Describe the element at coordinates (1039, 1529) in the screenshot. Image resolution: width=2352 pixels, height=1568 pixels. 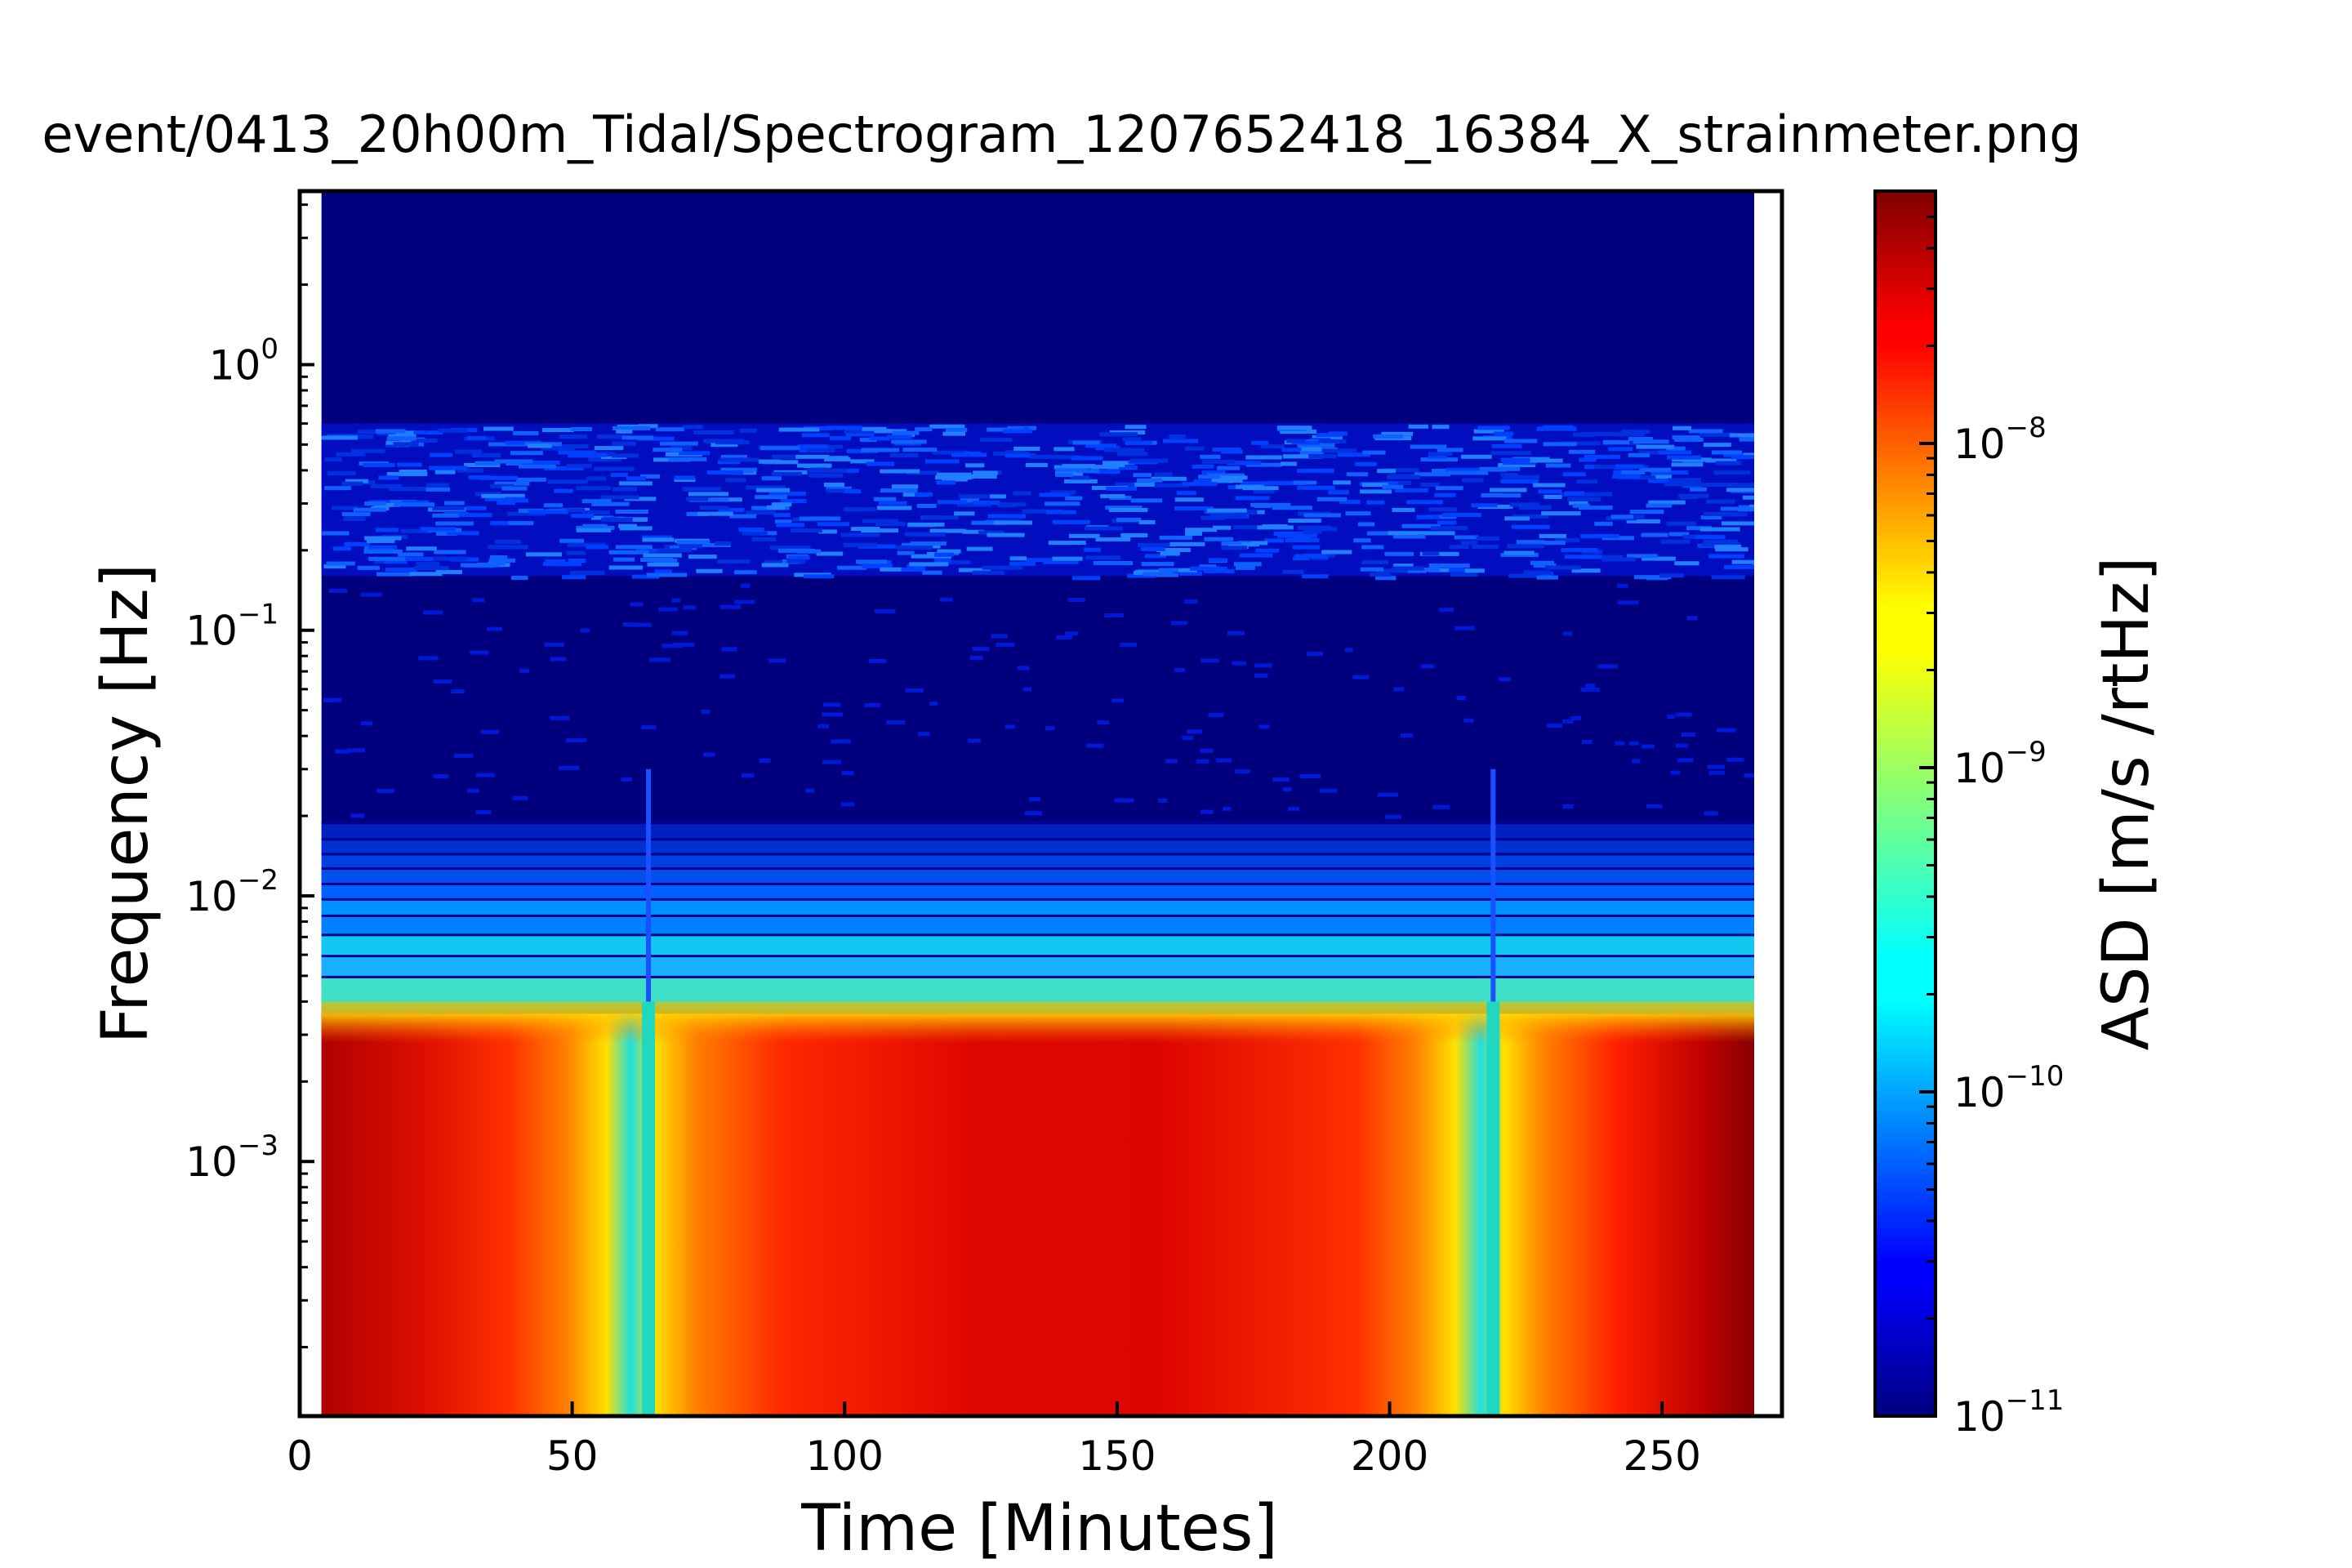
I see `x-axis-label: Time [Minutes]` at that location.